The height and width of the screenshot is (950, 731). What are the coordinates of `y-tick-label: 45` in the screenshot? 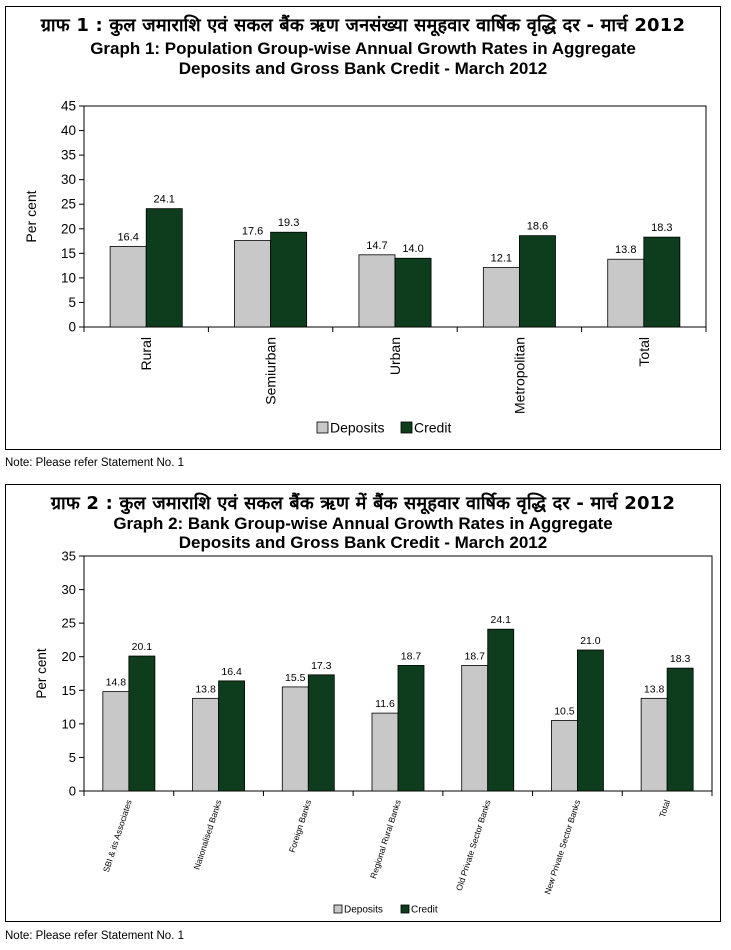 It's located at (68, 106).